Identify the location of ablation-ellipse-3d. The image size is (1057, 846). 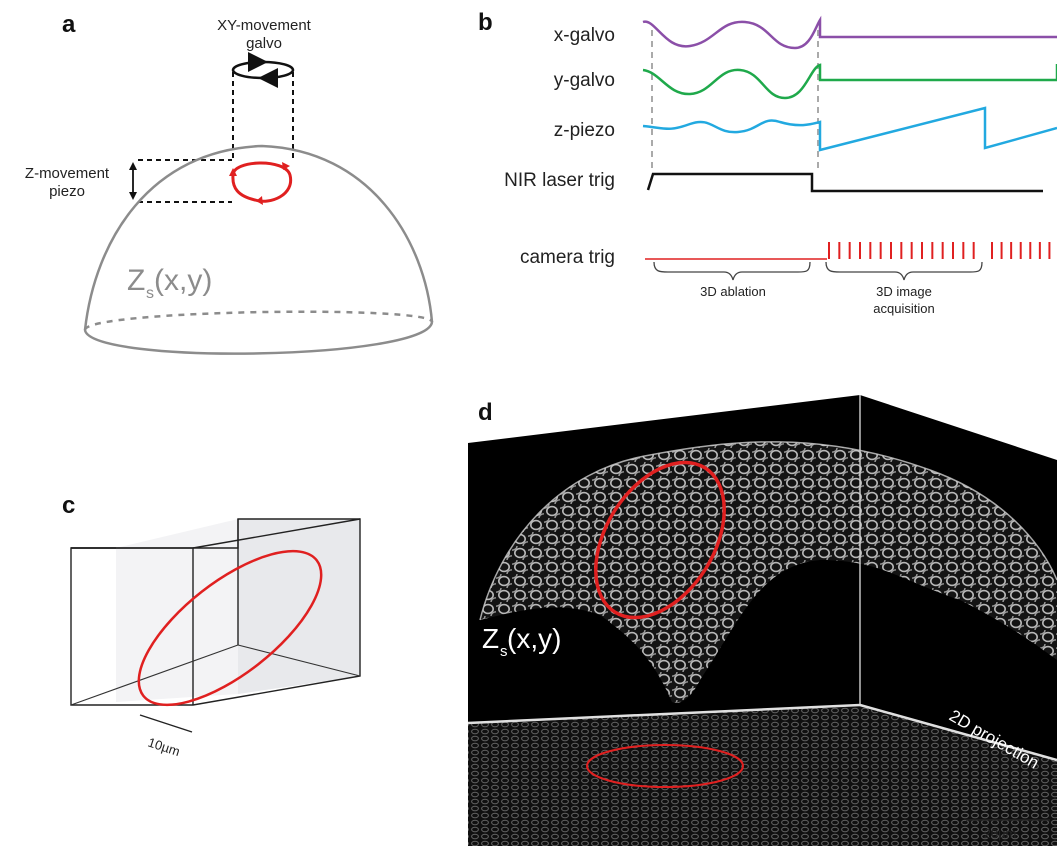
(230, 628).